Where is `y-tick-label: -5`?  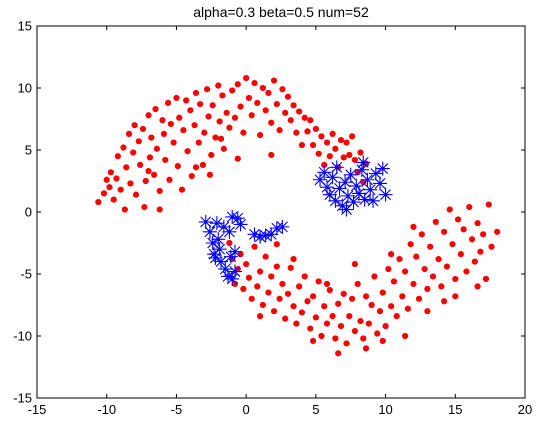 y-tick-label: -5 is located at coordinates (26, 274).